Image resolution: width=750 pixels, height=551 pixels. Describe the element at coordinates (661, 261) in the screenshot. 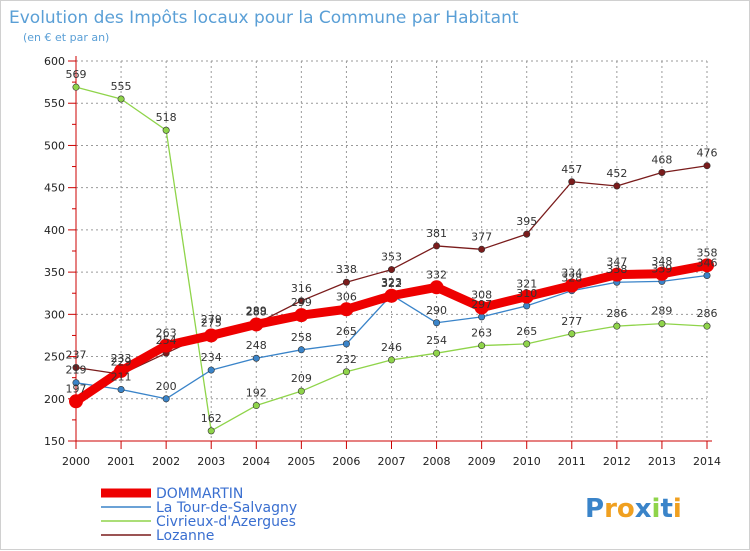

I see `data-label: 348` at that location.